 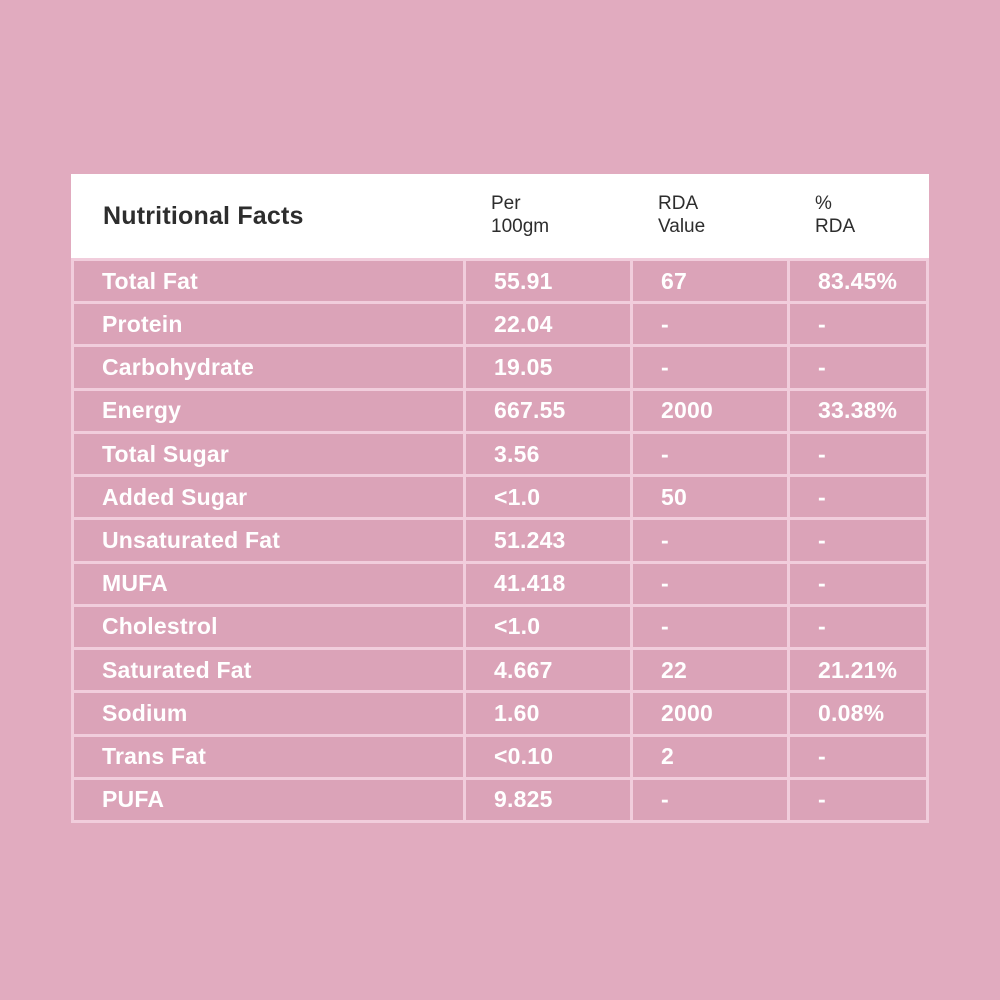 What do you see at coordinates (268, 583) in the screenshot?
I see `row-label: MUFA` at bounding box center [268, 583].